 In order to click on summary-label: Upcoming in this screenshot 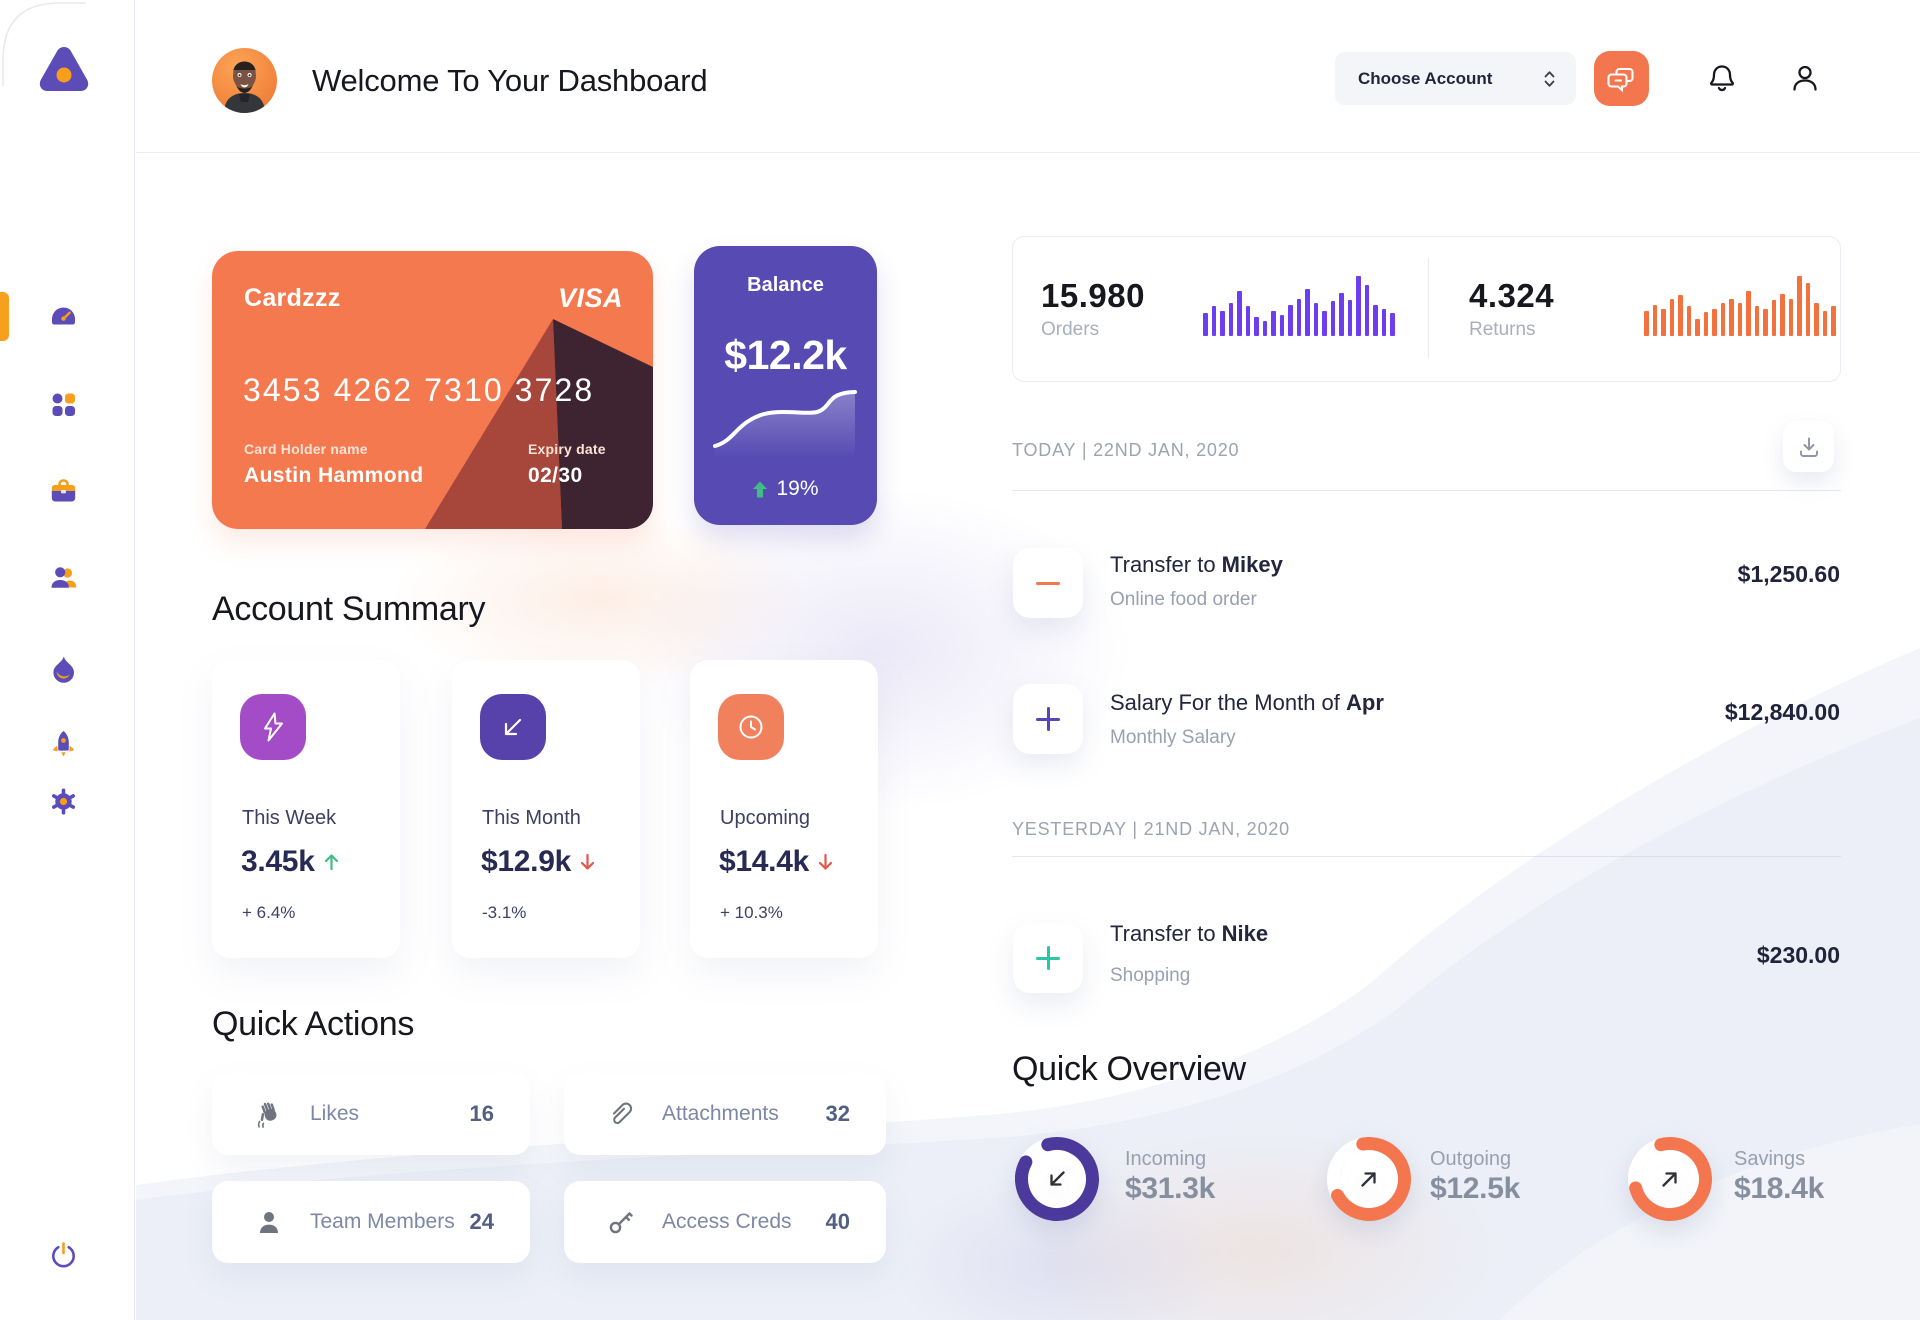, I will do `click(765, 818)`.